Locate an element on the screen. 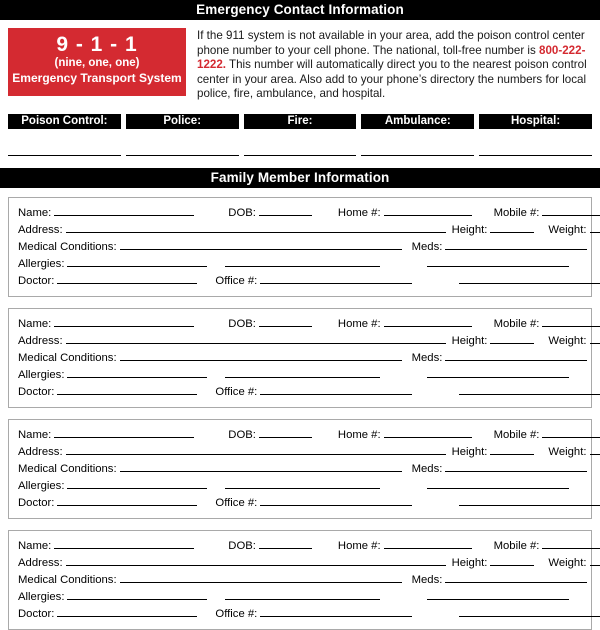 The width and height of the screenshot is (600, 630). contact-input-poison-control is located at coordinates (64, 155).